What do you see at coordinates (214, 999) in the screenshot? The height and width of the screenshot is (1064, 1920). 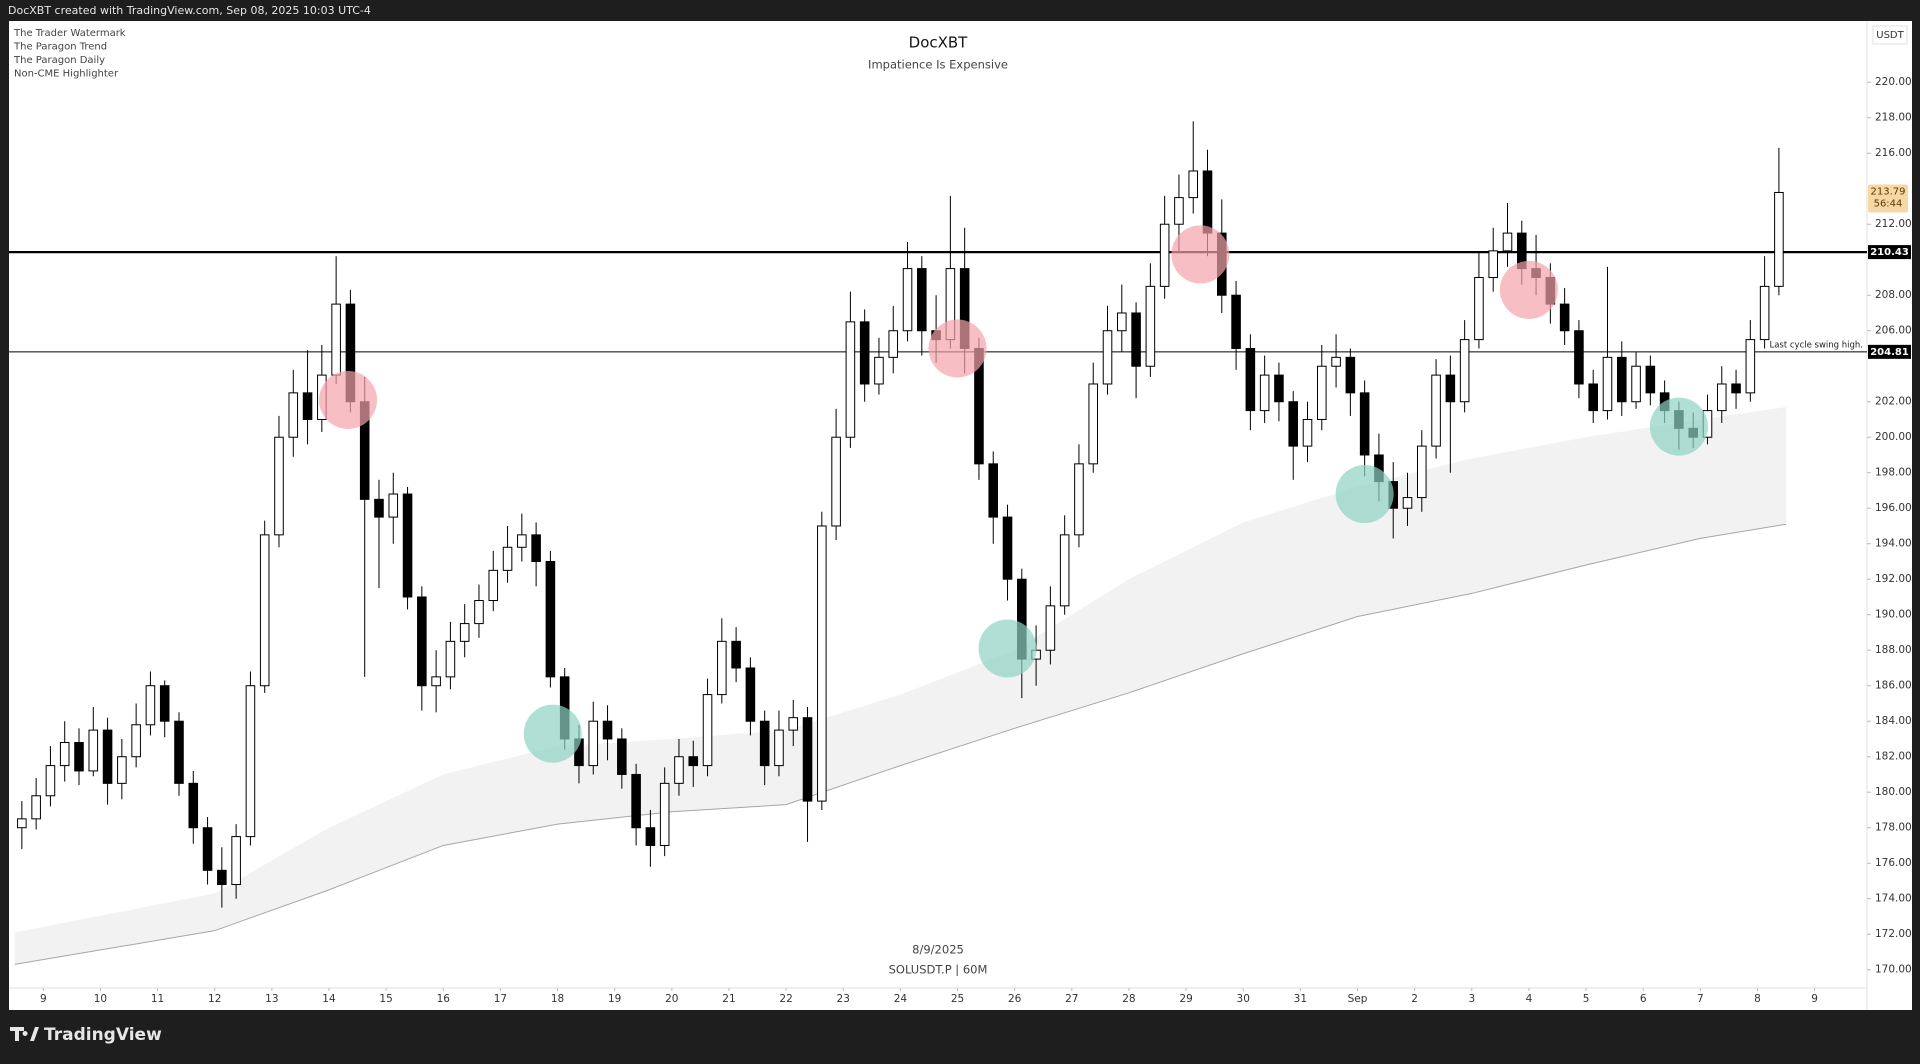 I see `x-tick-label: 12` at bounding box center [214, 999].